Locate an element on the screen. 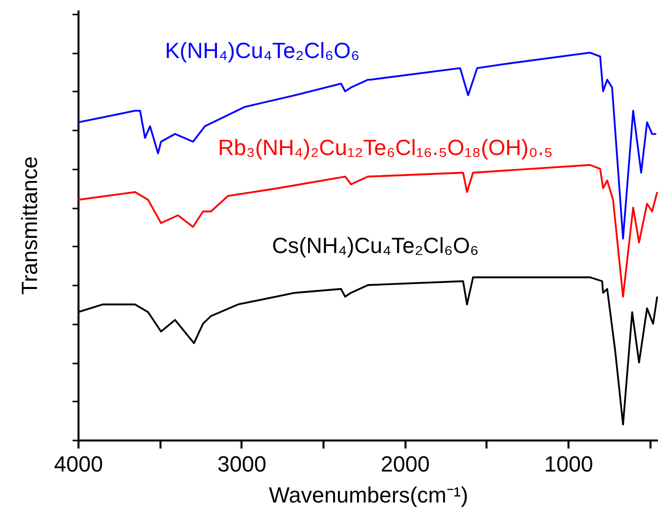 The height and width of the screenshot is (527, 658). x-tick-label: 4000 is located at coordinates (78, 464).